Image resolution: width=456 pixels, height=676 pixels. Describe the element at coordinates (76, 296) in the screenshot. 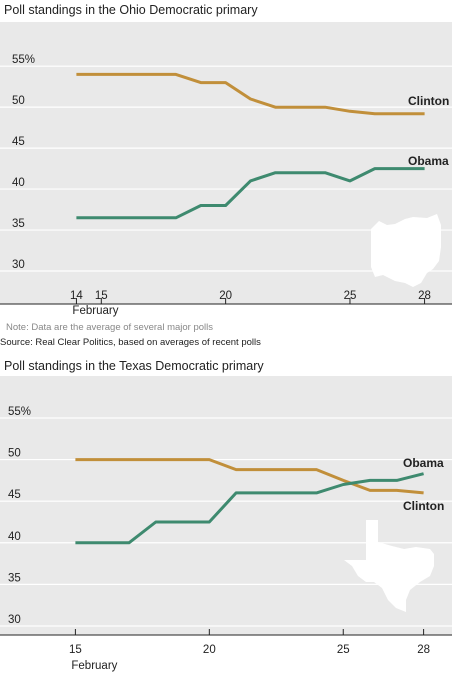

I see `x-tick-label: 14` at that location.